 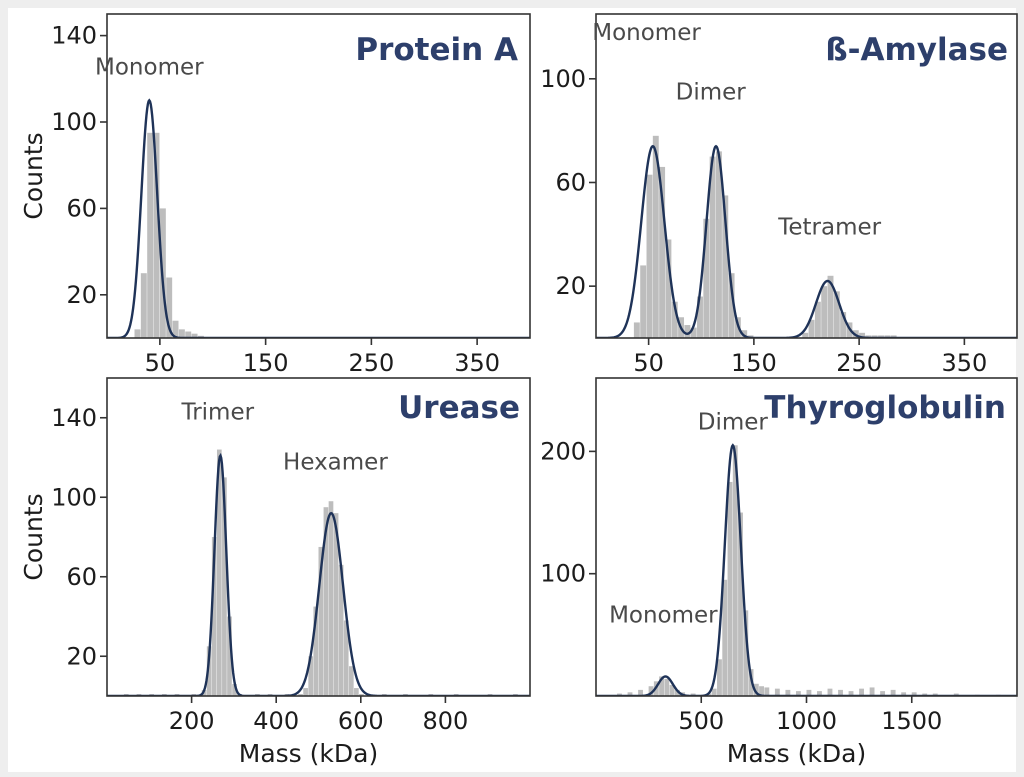 What do you see at coordinates (361, 721) in the screenshot?
I see `x-tick-label: 600` at bounding box center [361, 721].